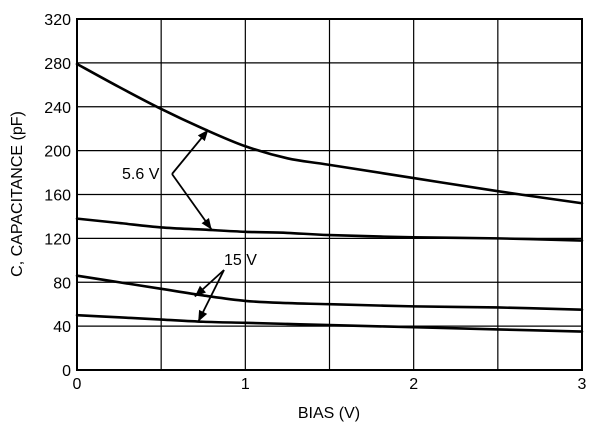 The image size is (590, 426). What do you see at coordinates (77, 384) in the screenshot?
I see `x-tick-label: 0` at bounding box center [77, 384].